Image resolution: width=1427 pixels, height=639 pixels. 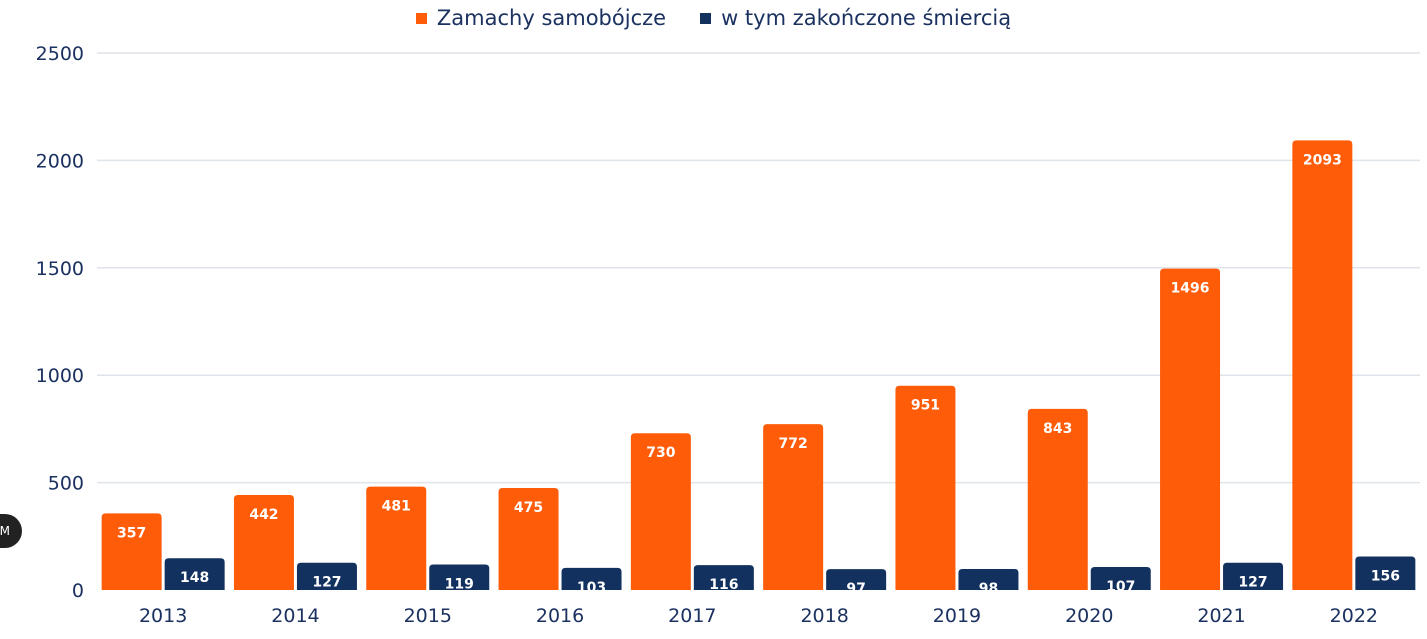 What do you see at coordinates (295, 616) in the screenshot?
I see `x-tick-label: 2014` at bounding box center [295, 616].